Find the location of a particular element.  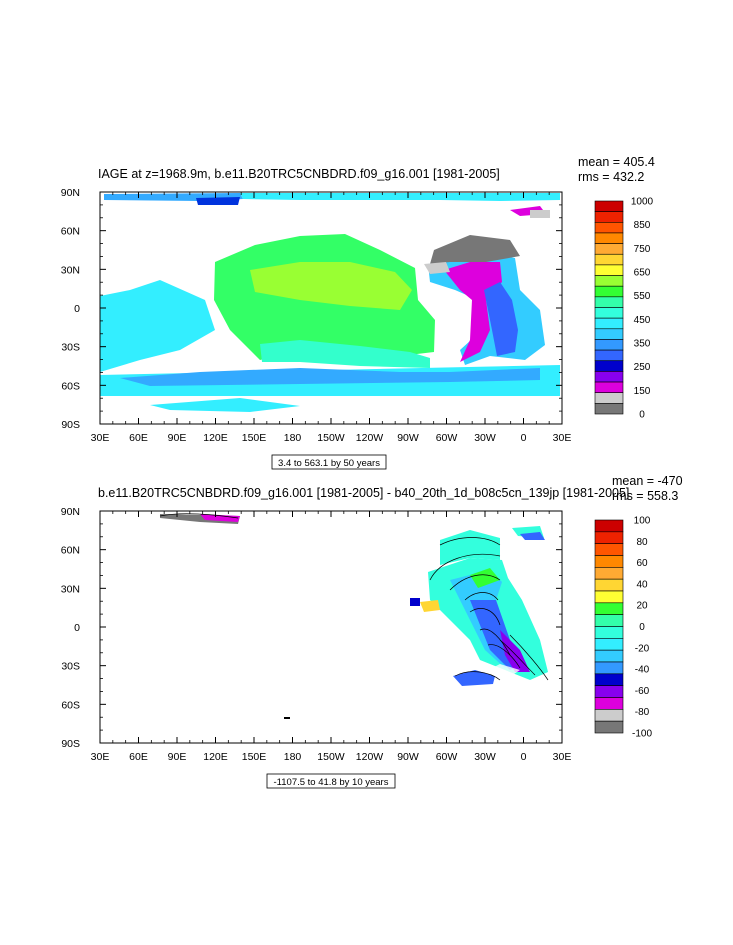

panel2-contour-info: -1107.5 to 41.8 by 10 years is located at coordinates (331, 782).